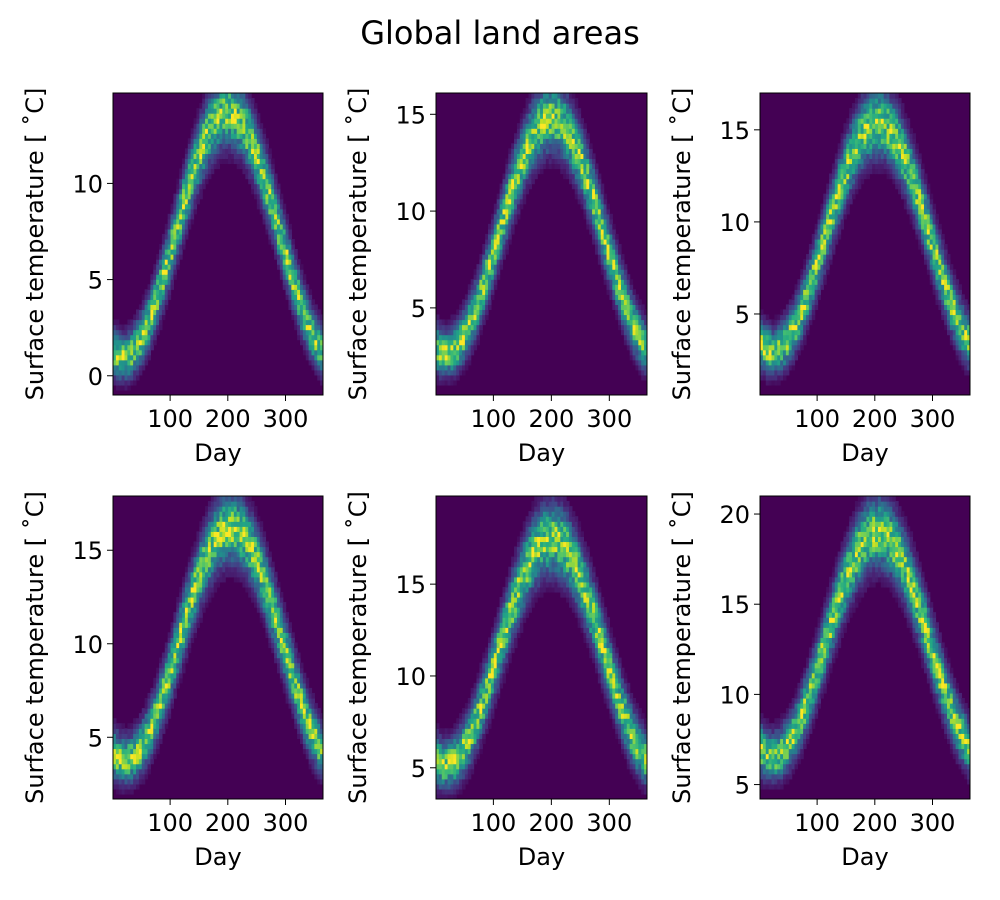 The width and height of the screenshot is (1000, 900). What do you see at coordinates (734, 131) in the screenshot?
I see `y-tick-label: 15` at bounding box center [734, 131].